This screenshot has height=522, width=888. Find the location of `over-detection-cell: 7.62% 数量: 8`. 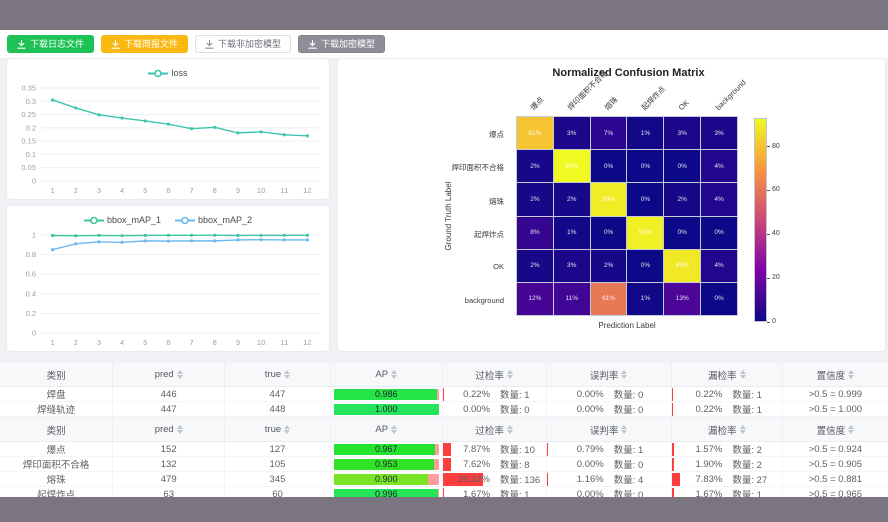

over-detection-cell: 7.62% 数量: 8 is located at coordinates (494, 464).